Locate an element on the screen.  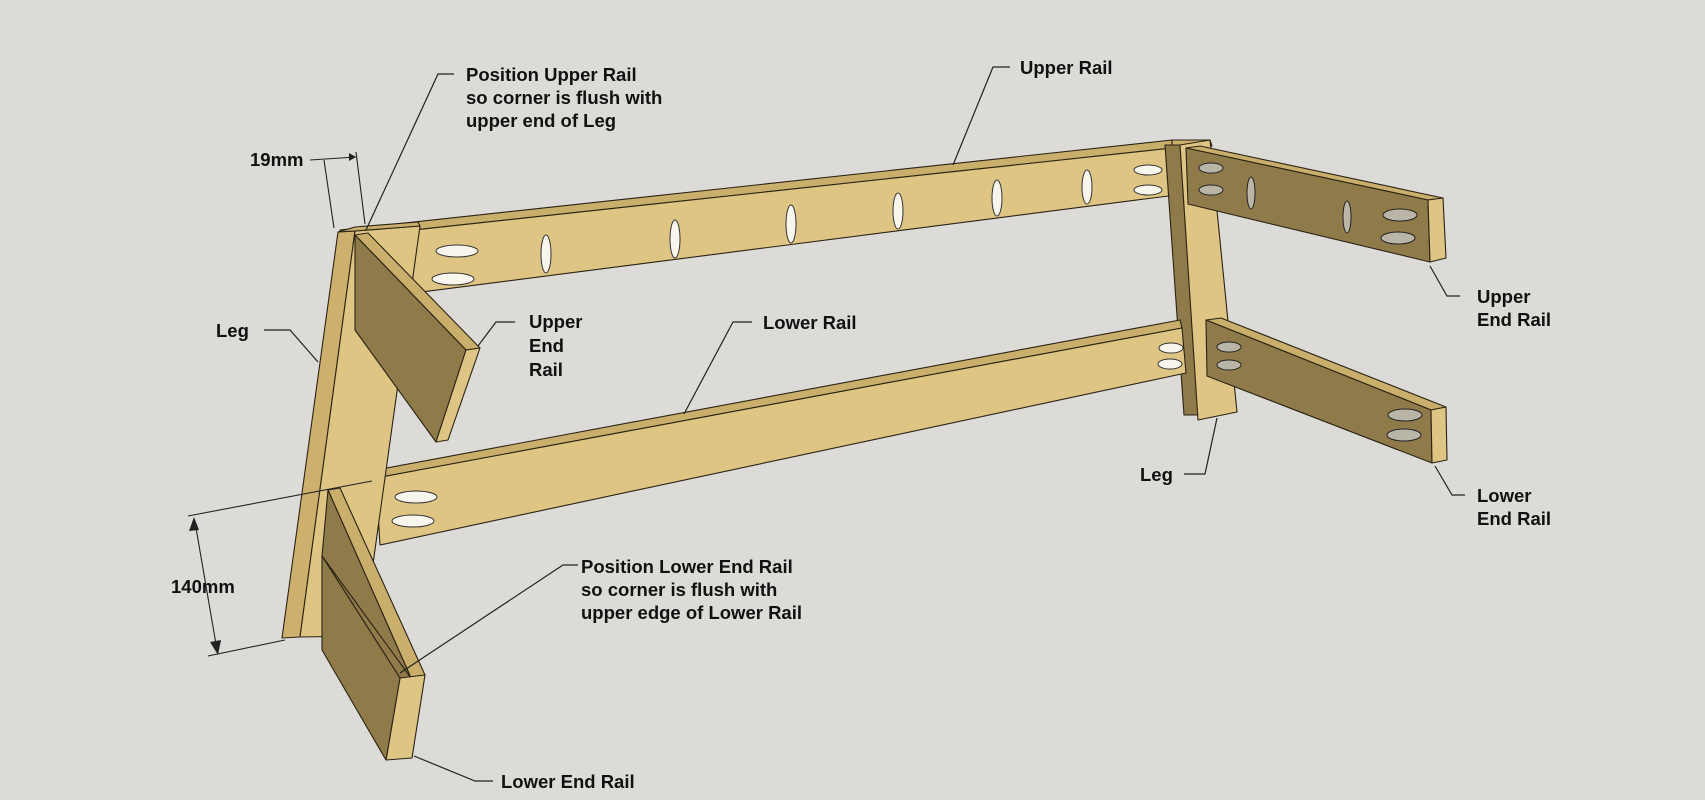
label-upper-end-rail-left: Upper End Rail is located at coordinates (558, 345).